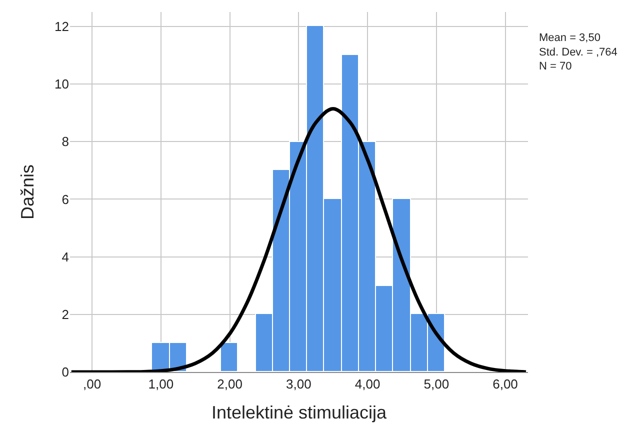  Describe the element at coordinates (65, 372) in the screenshot. I see `y-tick-label: 0` at that location.